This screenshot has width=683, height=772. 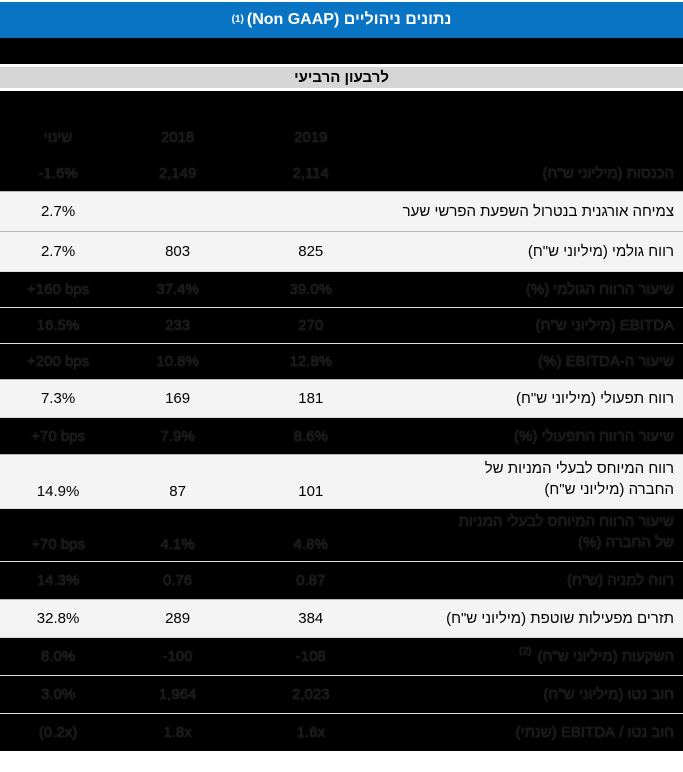 I want to click on row-label: צמיחה אורגנית בנטרול השפעת הפרשי שער, so click(x=538, y=211).